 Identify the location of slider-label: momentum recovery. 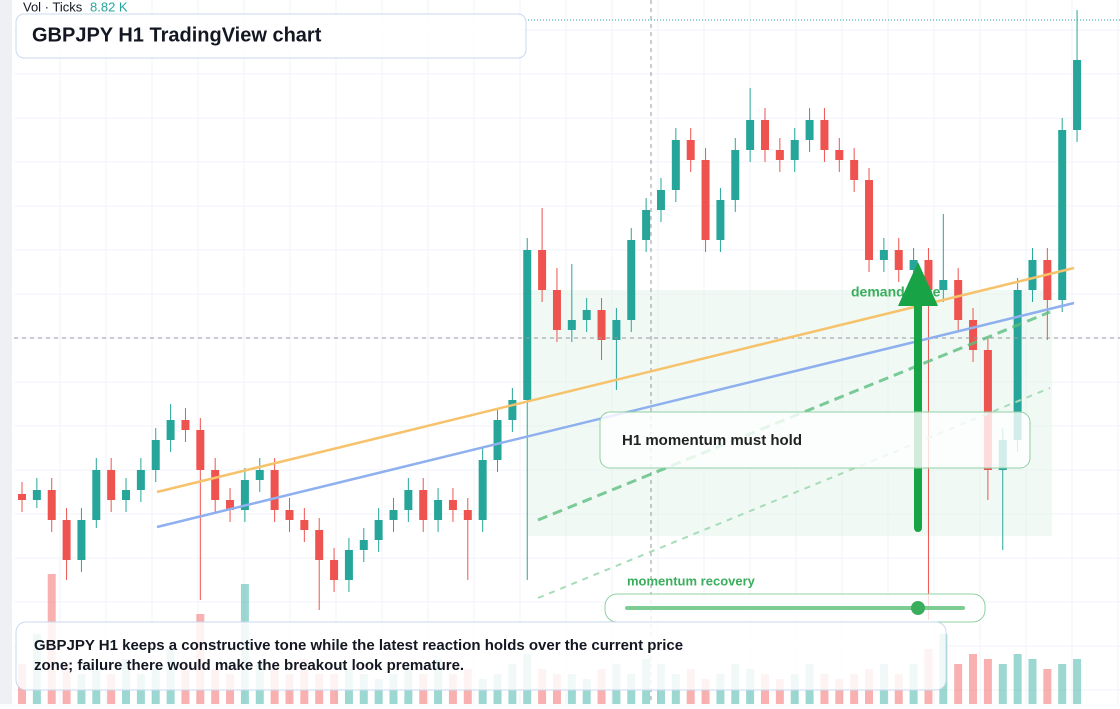
(691, 580).